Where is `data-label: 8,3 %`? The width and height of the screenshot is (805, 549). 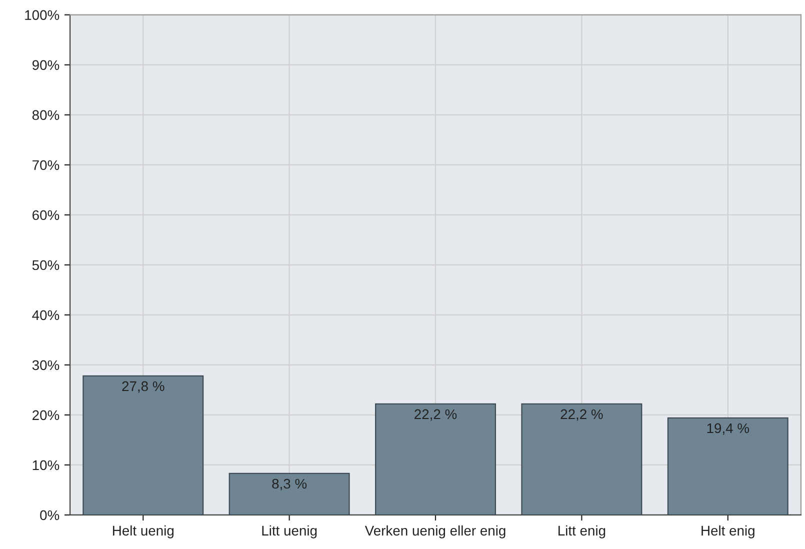 data-label: 8,3 % is located at coordinates (289, 484).